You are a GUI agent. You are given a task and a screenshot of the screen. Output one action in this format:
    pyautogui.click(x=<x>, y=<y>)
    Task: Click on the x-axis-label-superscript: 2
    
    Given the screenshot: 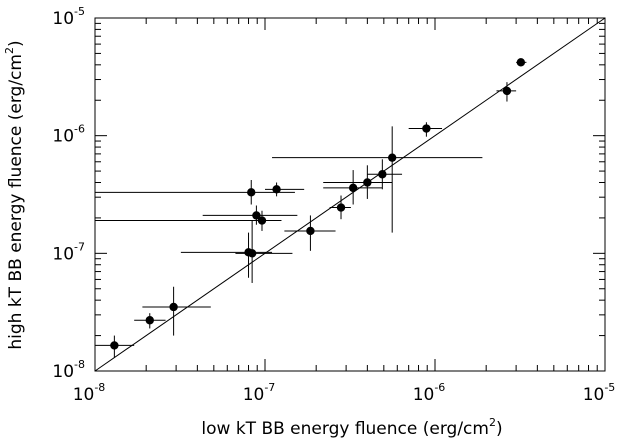 What is the action you would take?
    pyautogui.click(x=492, y=422)
    